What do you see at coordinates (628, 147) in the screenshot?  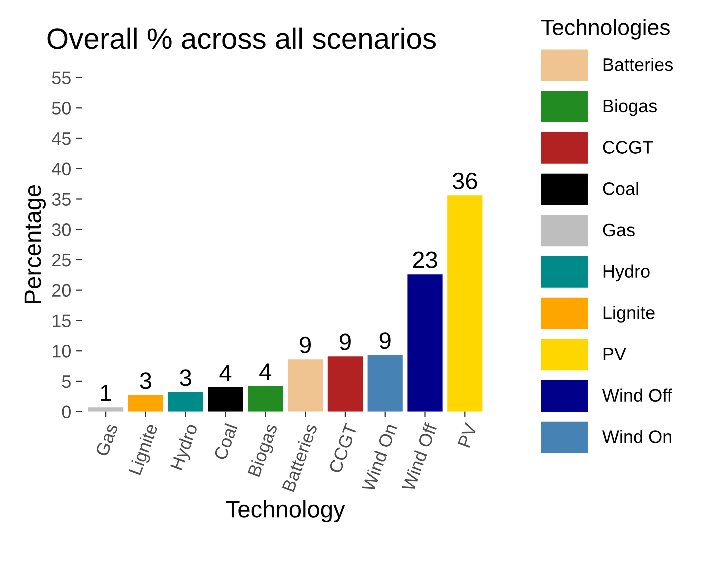 I see `legend-label: CCGT` at bounding box center [628, 147].